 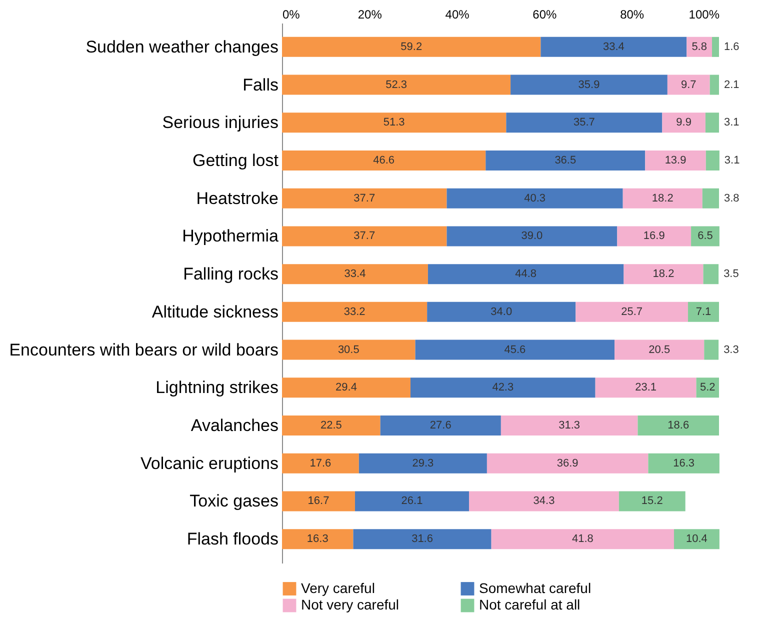 I want to click on data-label: 1.6, so click(x=732, y=46).